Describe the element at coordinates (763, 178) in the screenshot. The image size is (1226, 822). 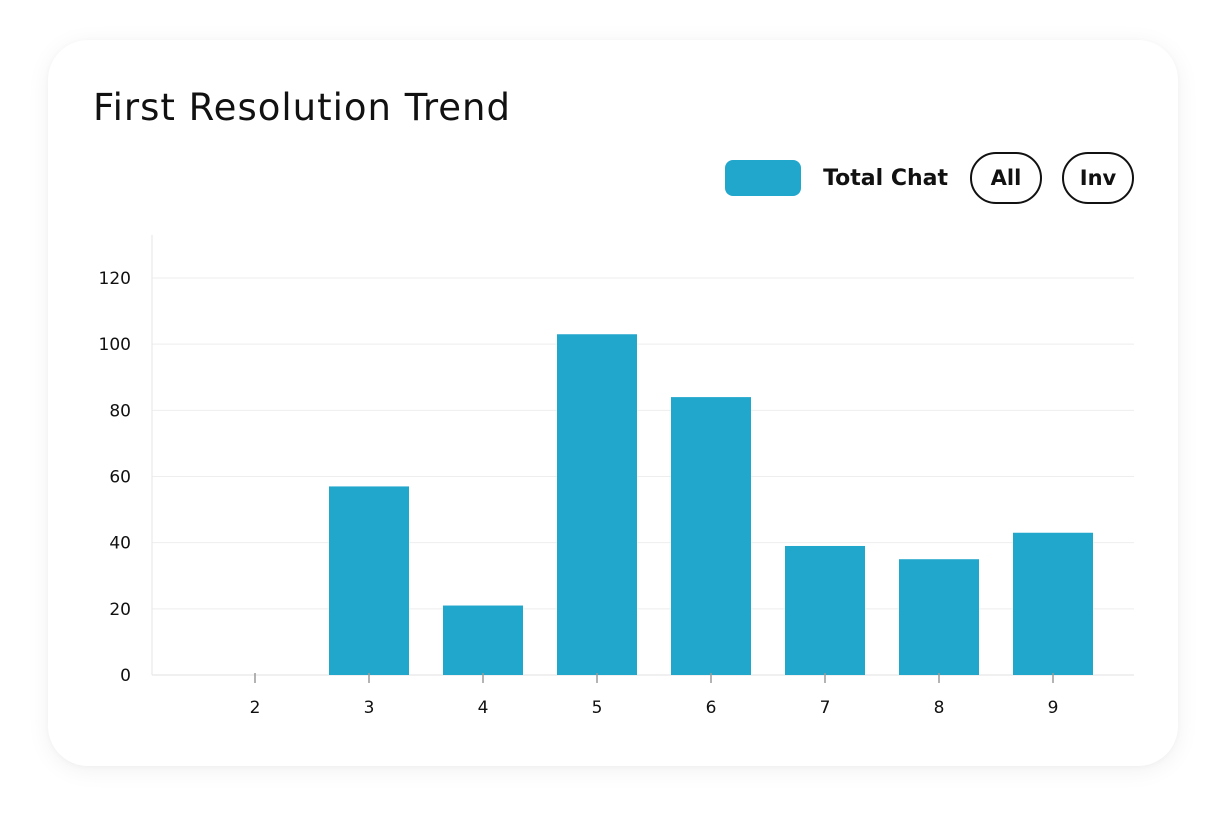
I see `legend-swatch` at that location.